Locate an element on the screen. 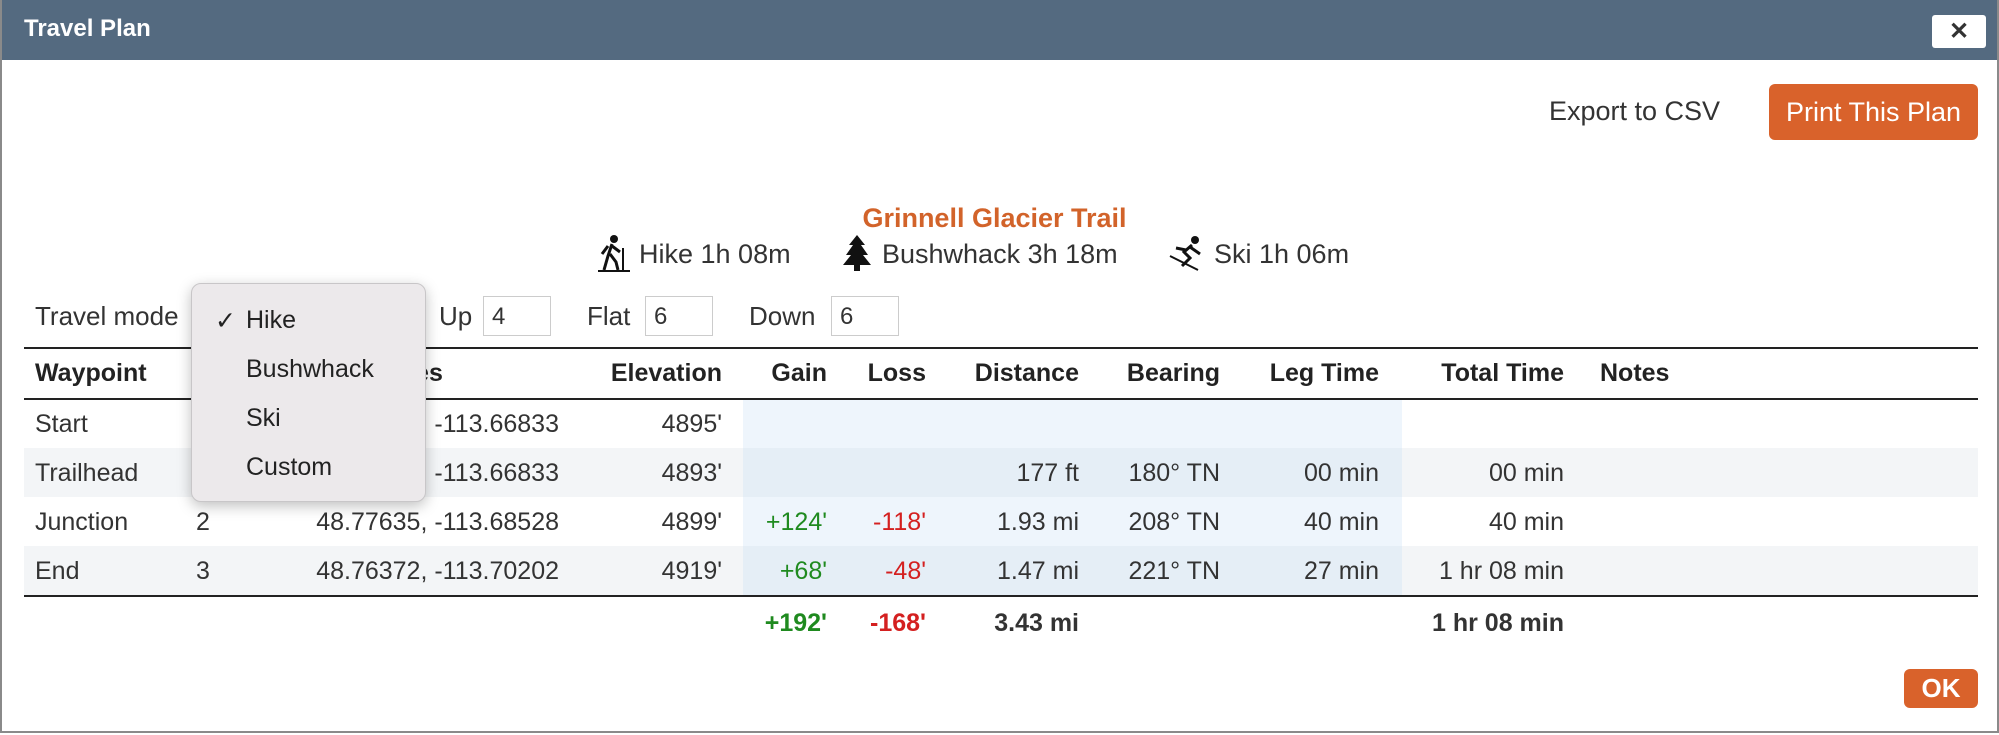  close-button: ✕ is located at coordinates (1959, 31).